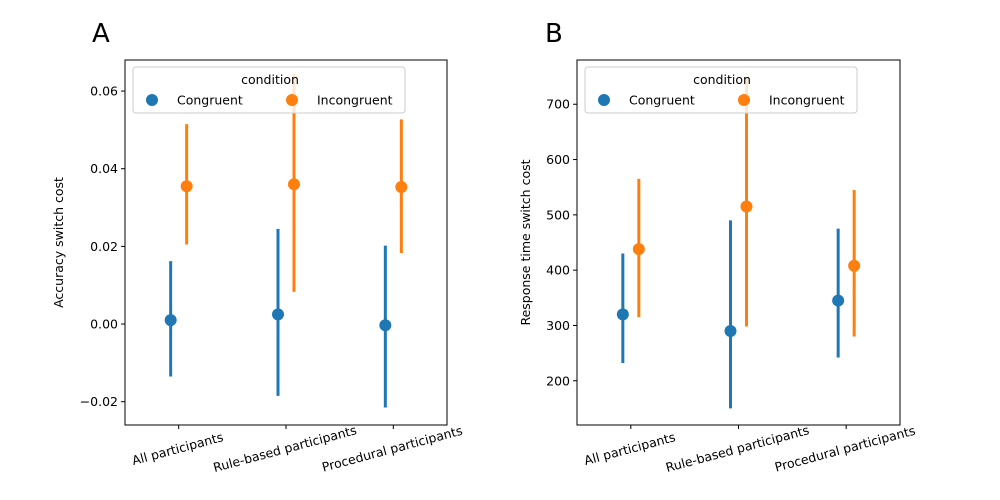 This screenshot has height=500, width=1000. I want to click on panel-label: B, so click(554, 34).